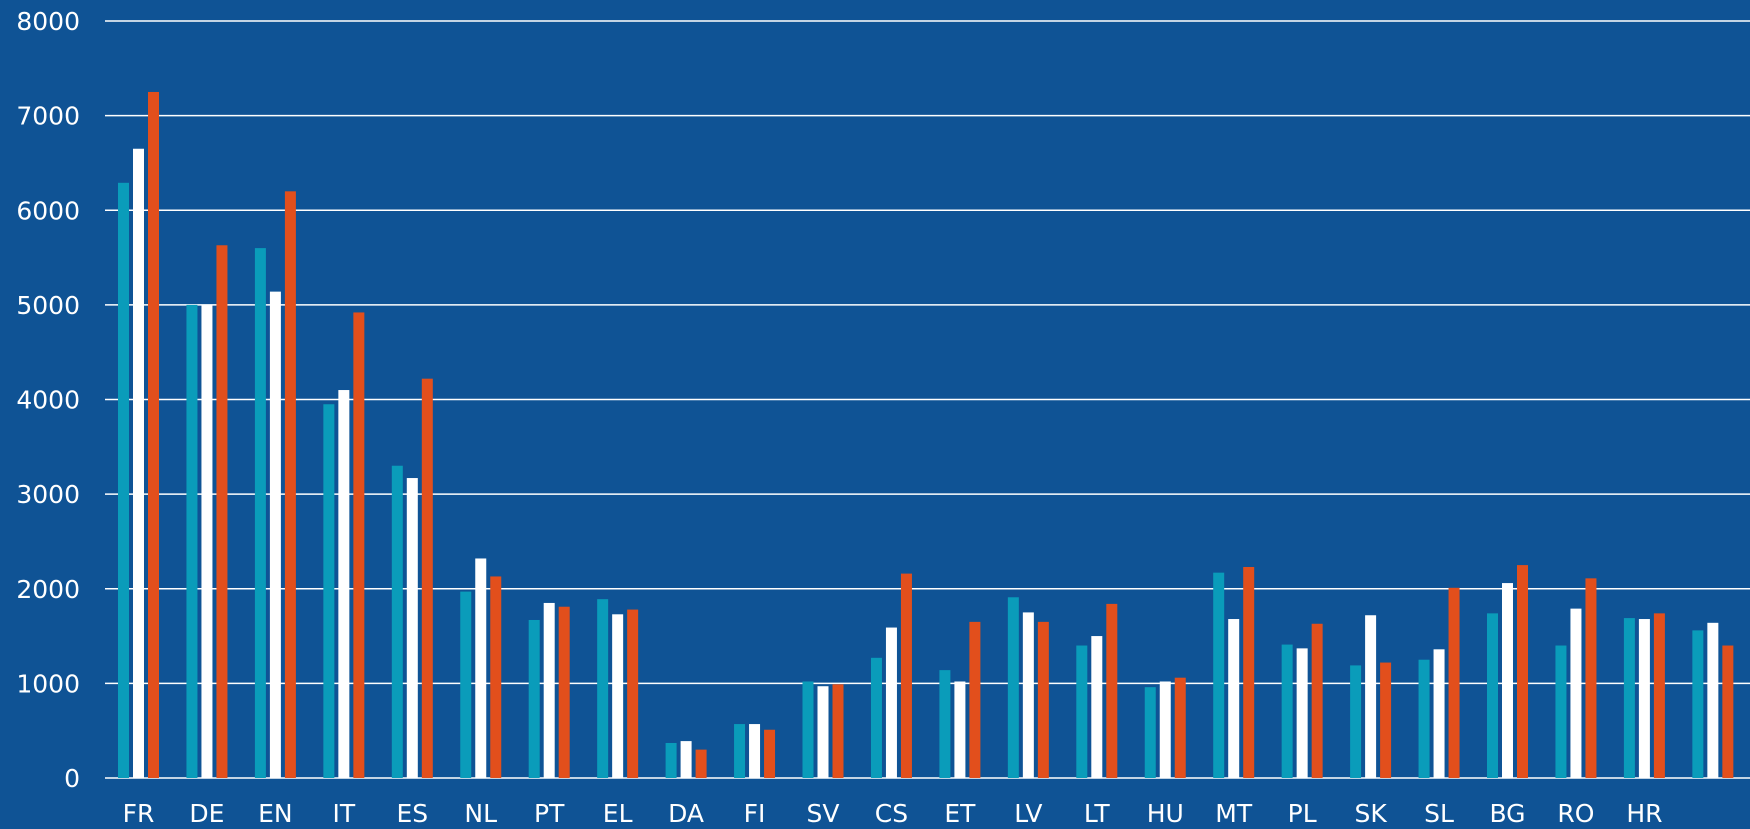 The height and width of the screenshot is (829, 1750). Describe the element at coordinates (960, 813) in the screenshot. I see `x-tick-label: ET` at that location.